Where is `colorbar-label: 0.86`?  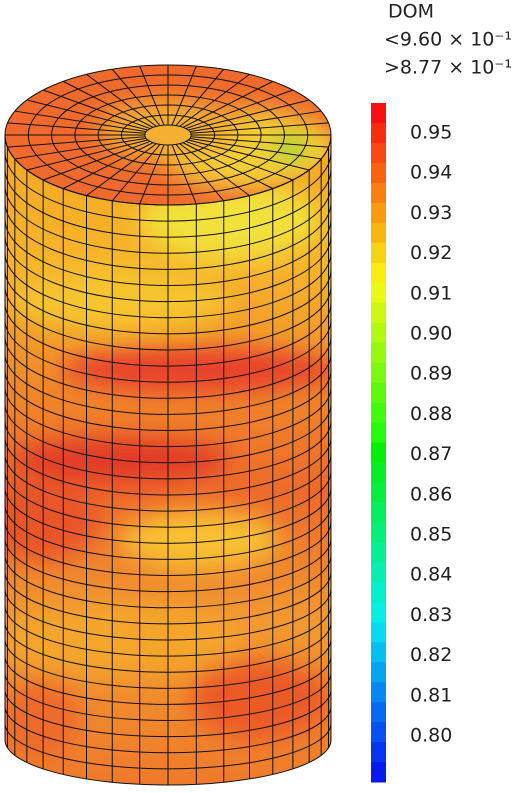
colorbar-label: 0.86 is located at coordinates (431, 494).